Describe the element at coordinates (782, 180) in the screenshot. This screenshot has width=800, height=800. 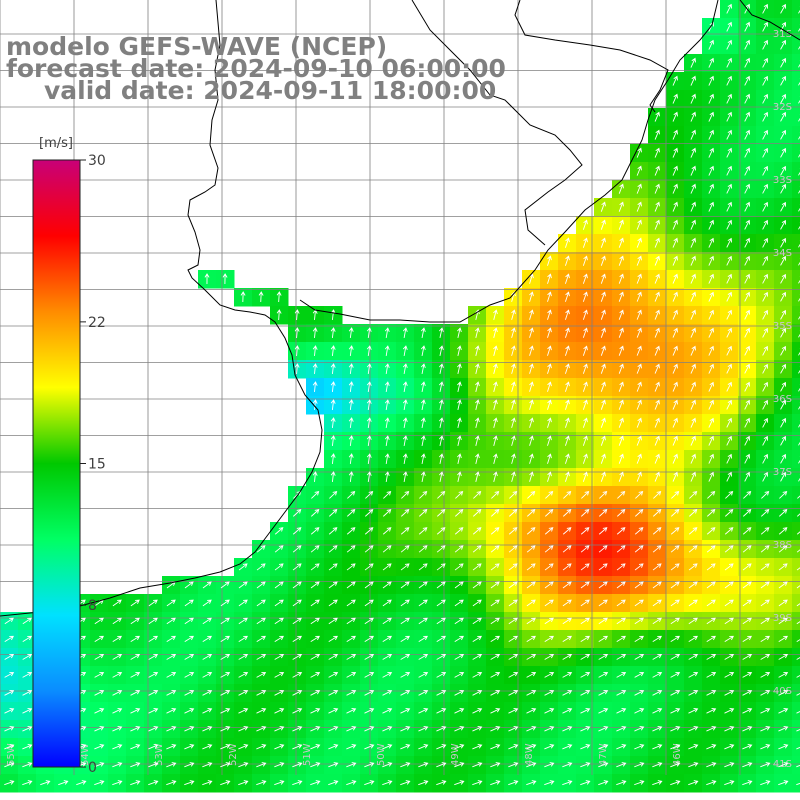
I see `latitude-label: 33S` at that location.